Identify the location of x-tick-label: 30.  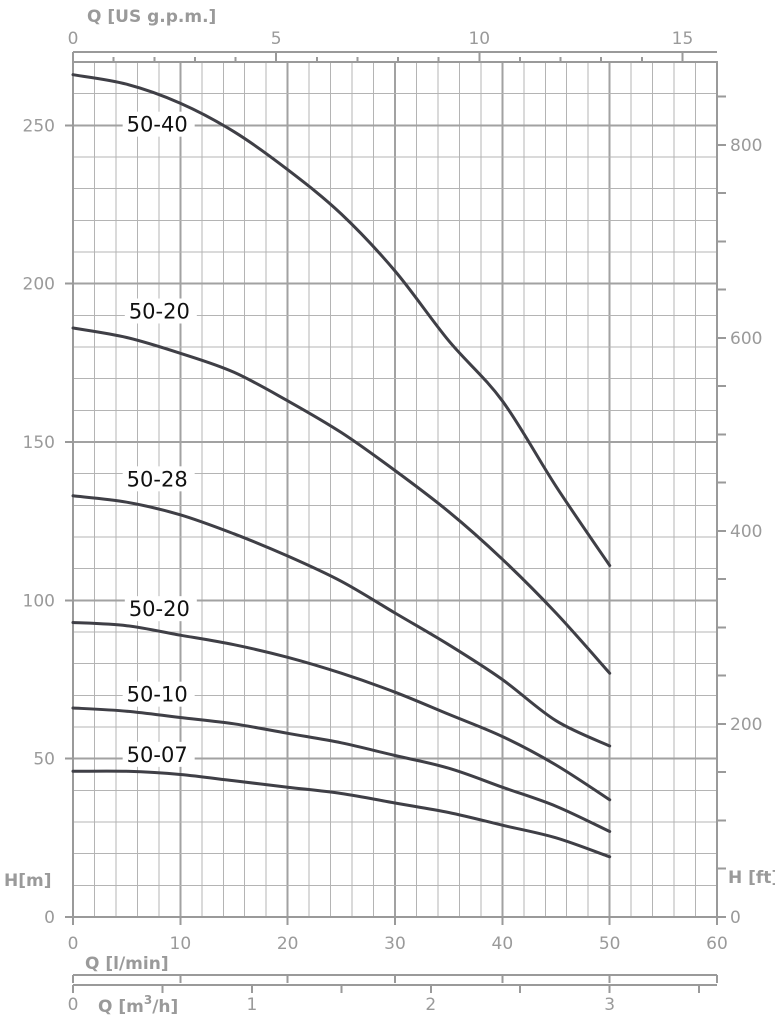
(395, 944).